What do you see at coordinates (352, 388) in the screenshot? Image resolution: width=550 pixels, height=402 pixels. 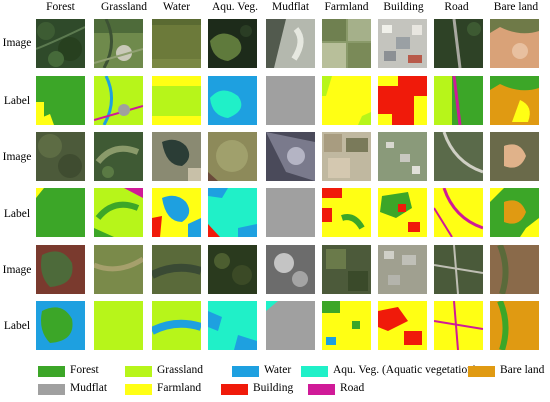 I see `legend-label-road: Road` at bounding box center [352, 388].